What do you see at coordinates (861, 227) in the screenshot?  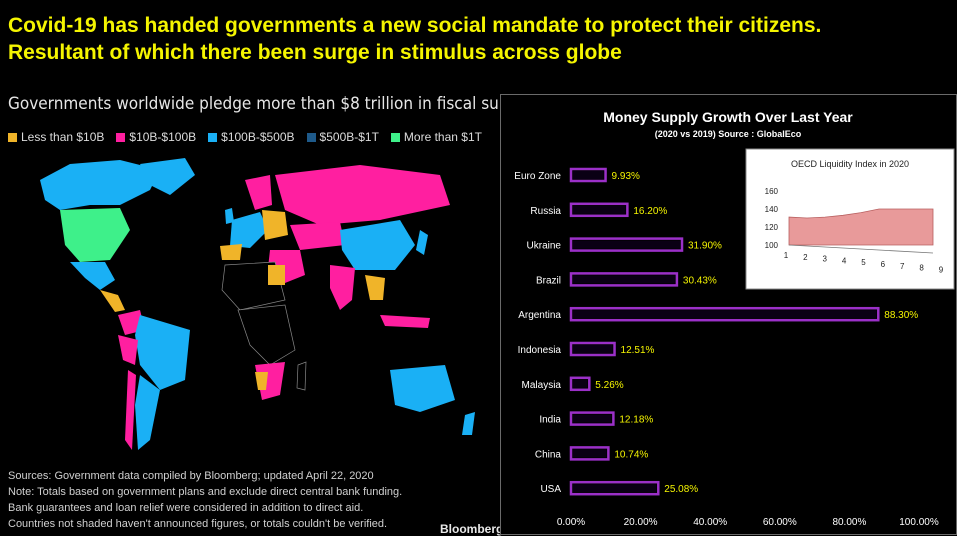 I see `inset-area` at bounding box center [861, 227].